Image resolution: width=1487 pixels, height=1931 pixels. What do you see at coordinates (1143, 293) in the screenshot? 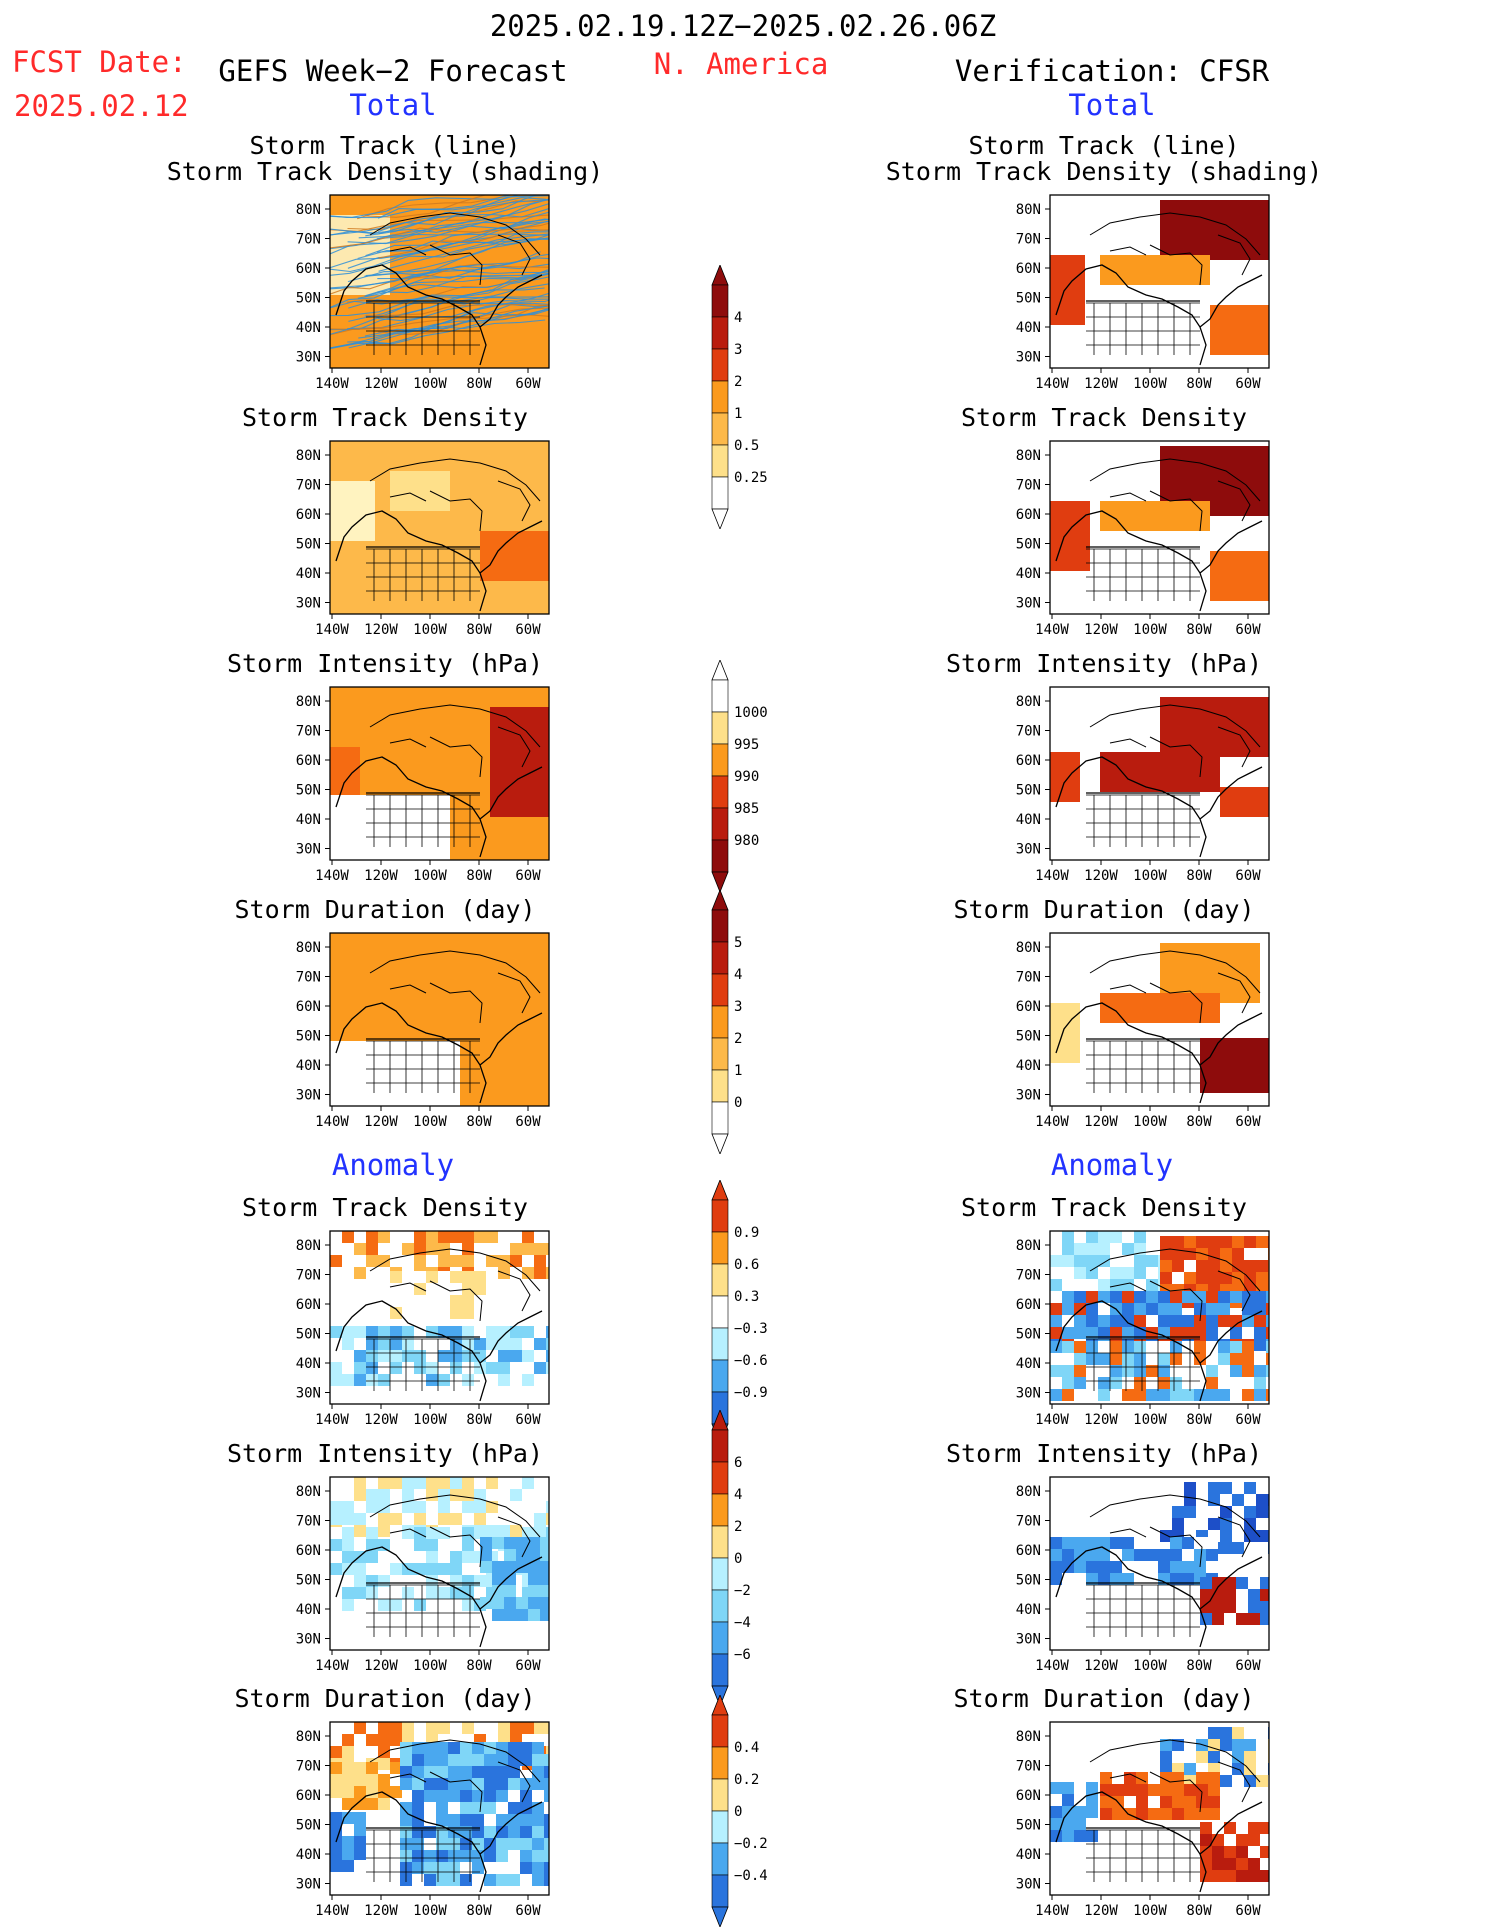
I see `panel-track-right-map: 80N 70N 60N 50N 40N 30N 140W 120W 100W 80W 60W` at bounding box center [1143, 293].